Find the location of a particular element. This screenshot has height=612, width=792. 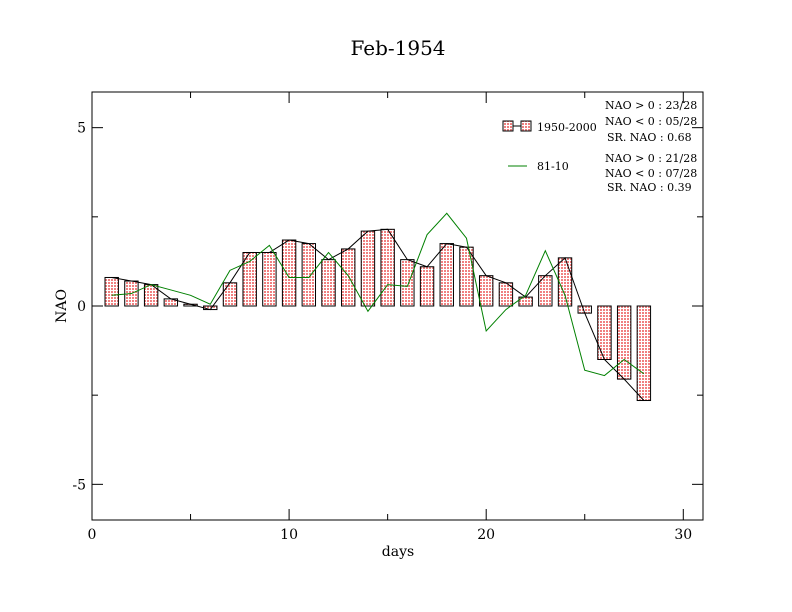

stat-sr-nao-1: SR. NAO : 0.68 is located at coordinates (649, 137).